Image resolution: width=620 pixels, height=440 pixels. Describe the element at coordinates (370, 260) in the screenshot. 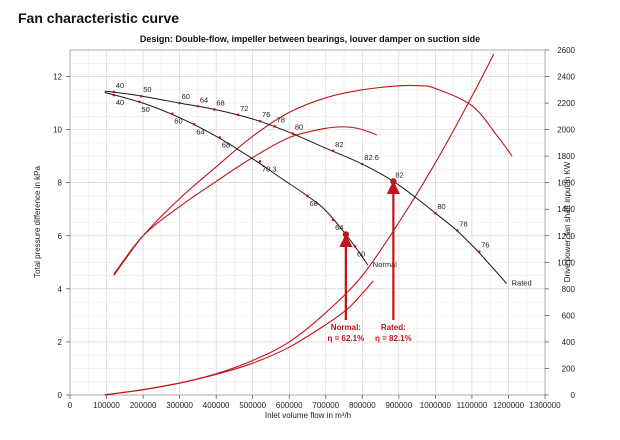

I see `operating-points: Normal: η = 62.1% Rated: η = 82.1%` at that location.